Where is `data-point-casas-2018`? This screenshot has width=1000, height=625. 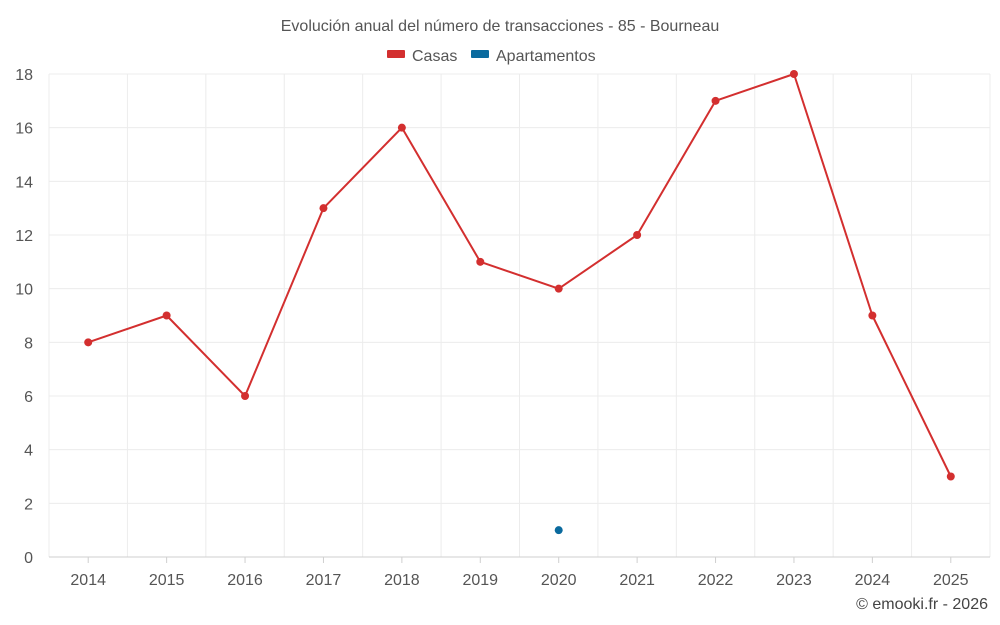
data-point-casas-2018 is located at coordinates (401, 127).